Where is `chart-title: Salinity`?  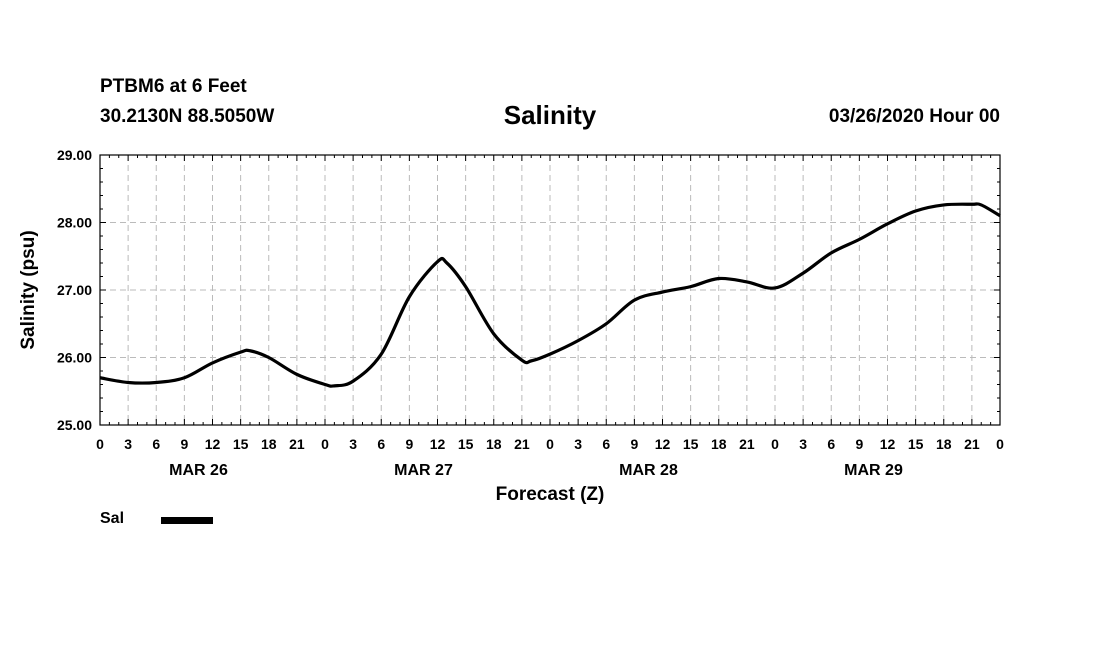
chart-title: Salinity is located at coordinates (550, 115).